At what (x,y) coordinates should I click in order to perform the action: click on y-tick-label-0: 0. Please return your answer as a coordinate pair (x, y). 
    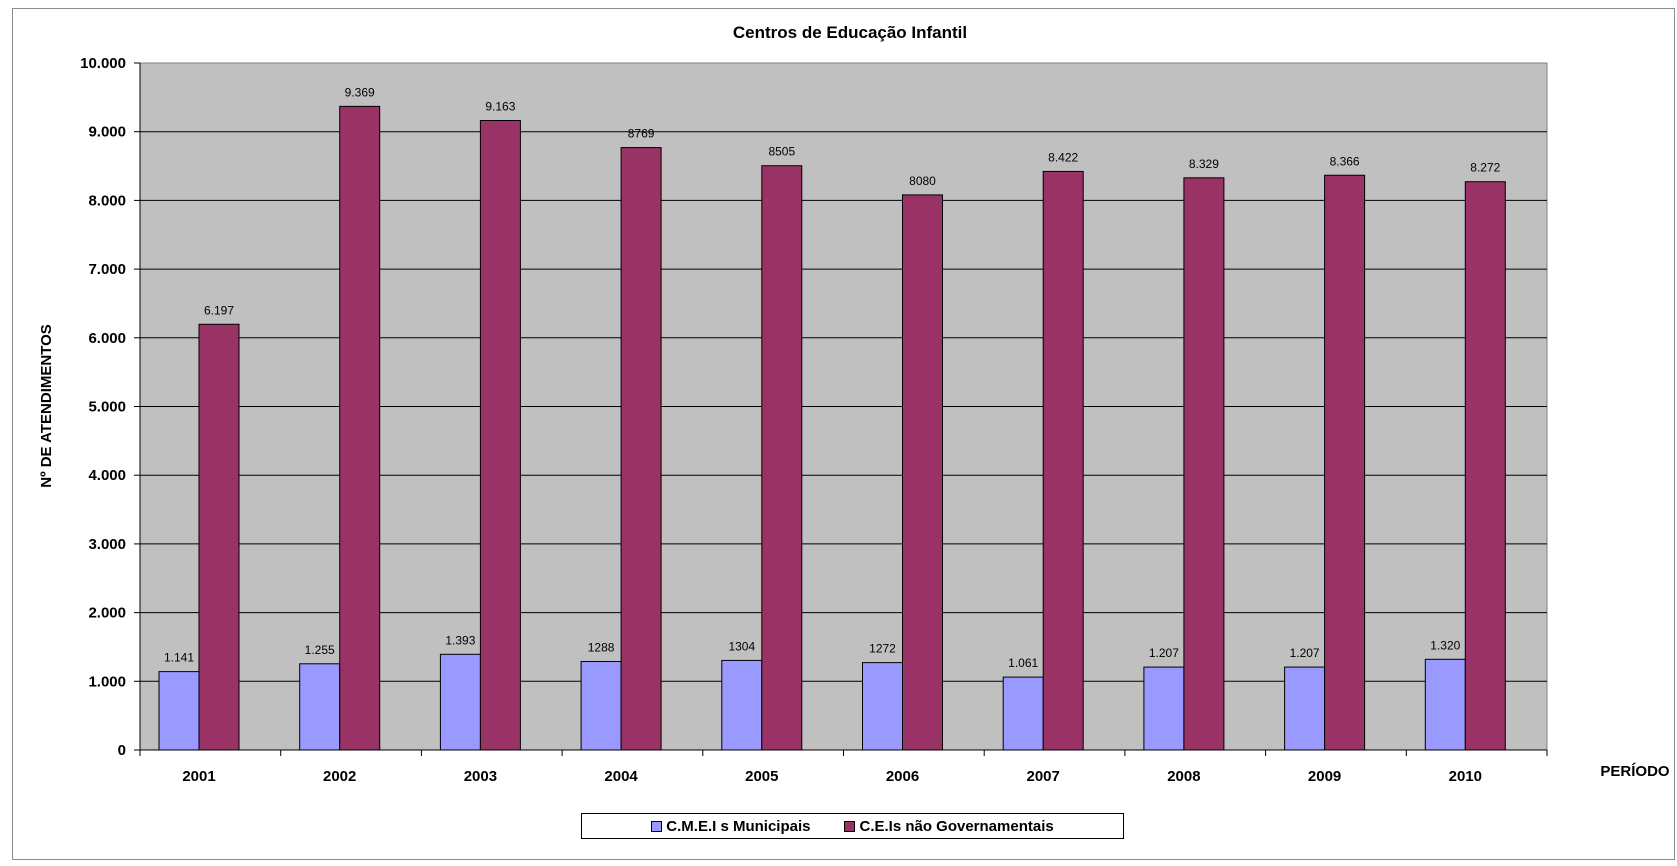
    Looking at the image, I should click on (122, 750).